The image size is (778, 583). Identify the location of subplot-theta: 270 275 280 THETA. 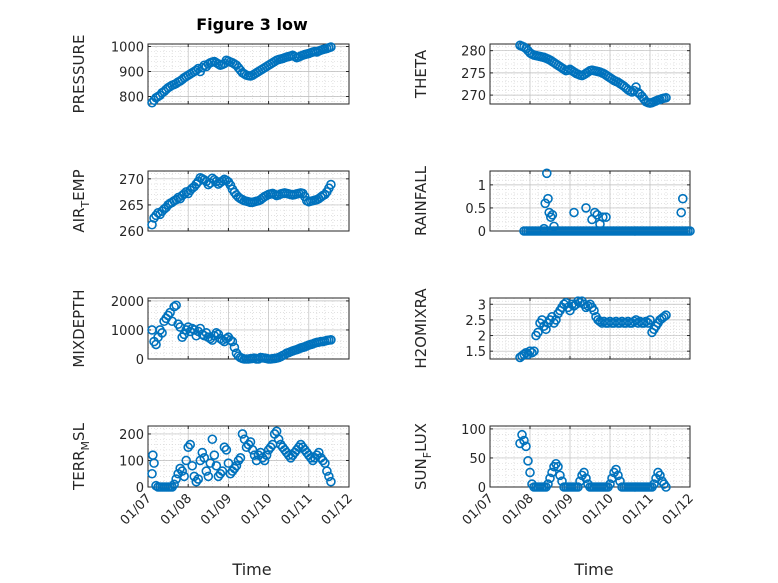
(551, 74).